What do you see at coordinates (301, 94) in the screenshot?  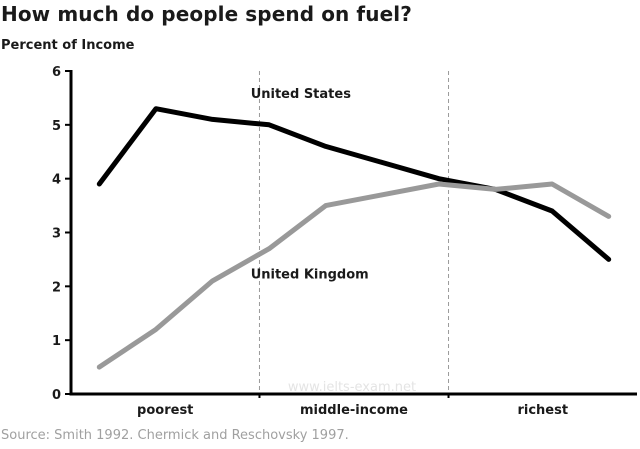 I see `series-label-united-states: United States` at bounding box center [301, 94].